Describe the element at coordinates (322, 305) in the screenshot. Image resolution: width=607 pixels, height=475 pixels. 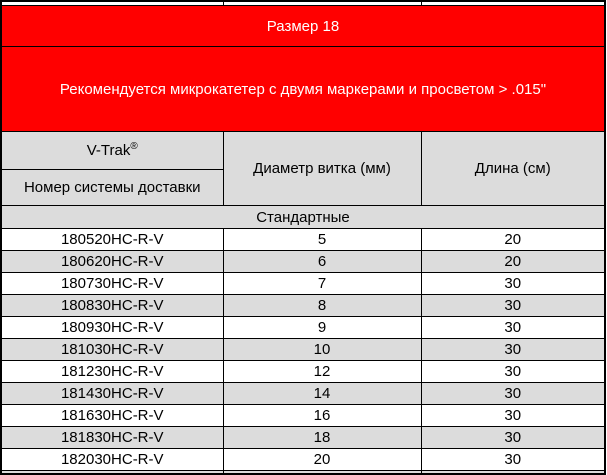
I see `diameter-cell: 8` at that location.